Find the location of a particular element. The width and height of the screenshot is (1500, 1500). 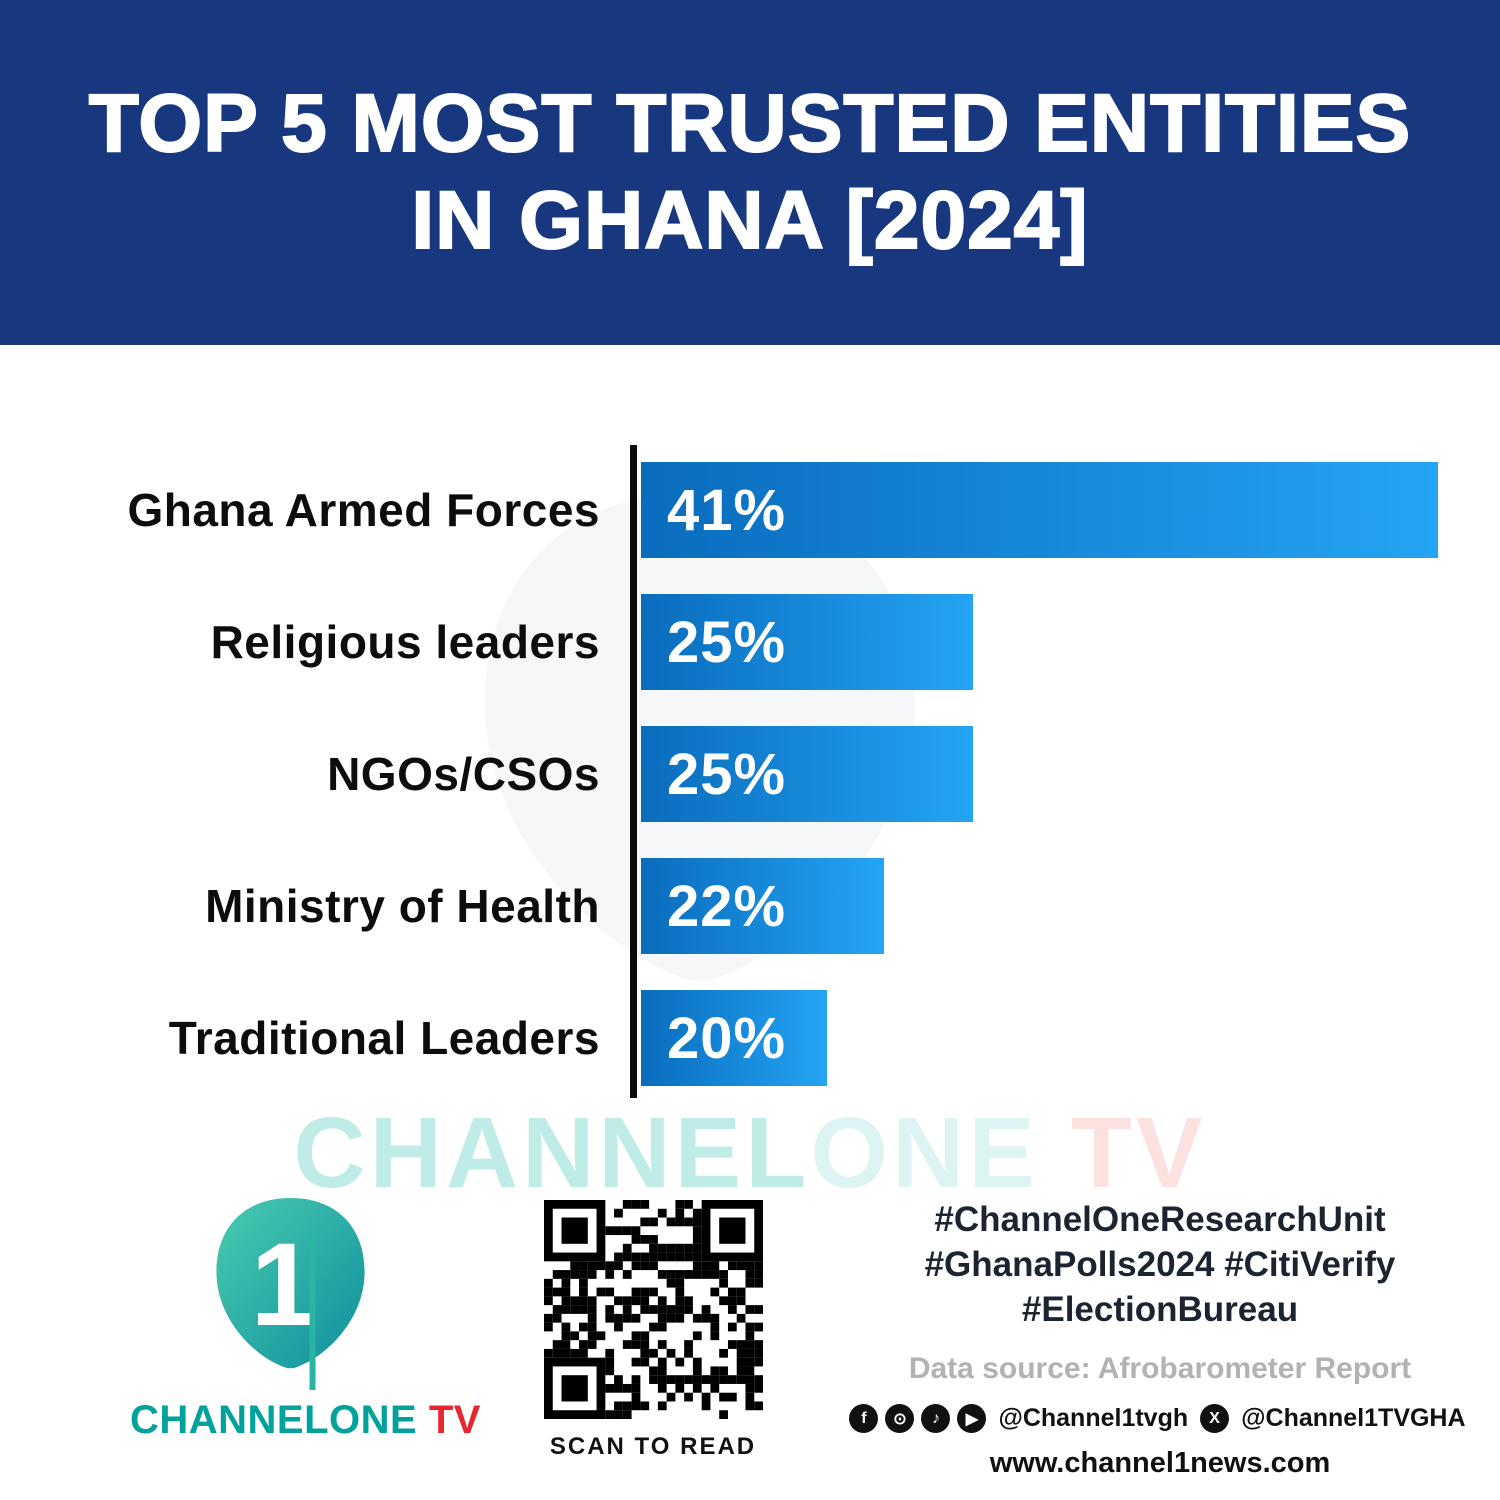

social-row: f ⊙ ♪ ▶ @Channel1tvgh X @Channel1TVGHA is located at coordinates (1157, 1419).